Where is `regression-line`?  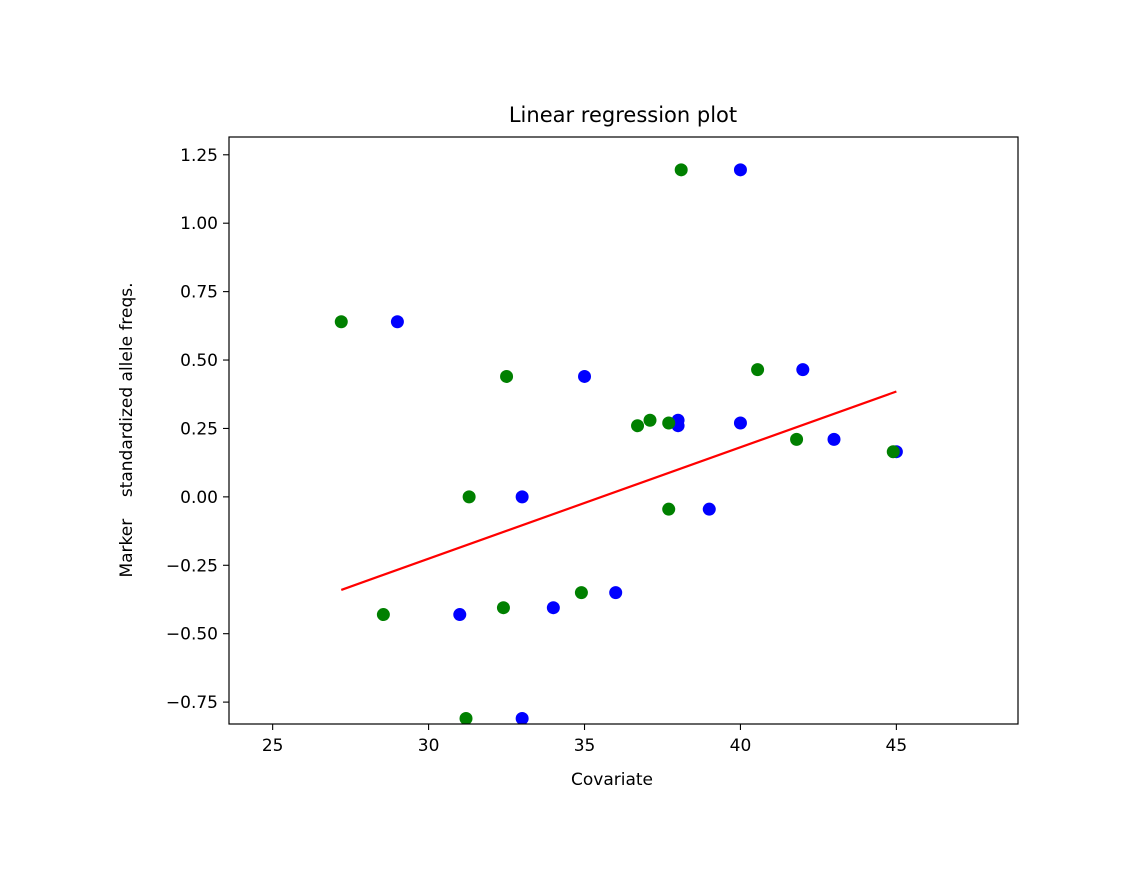 regression-line is located at coordinates (618, 490).